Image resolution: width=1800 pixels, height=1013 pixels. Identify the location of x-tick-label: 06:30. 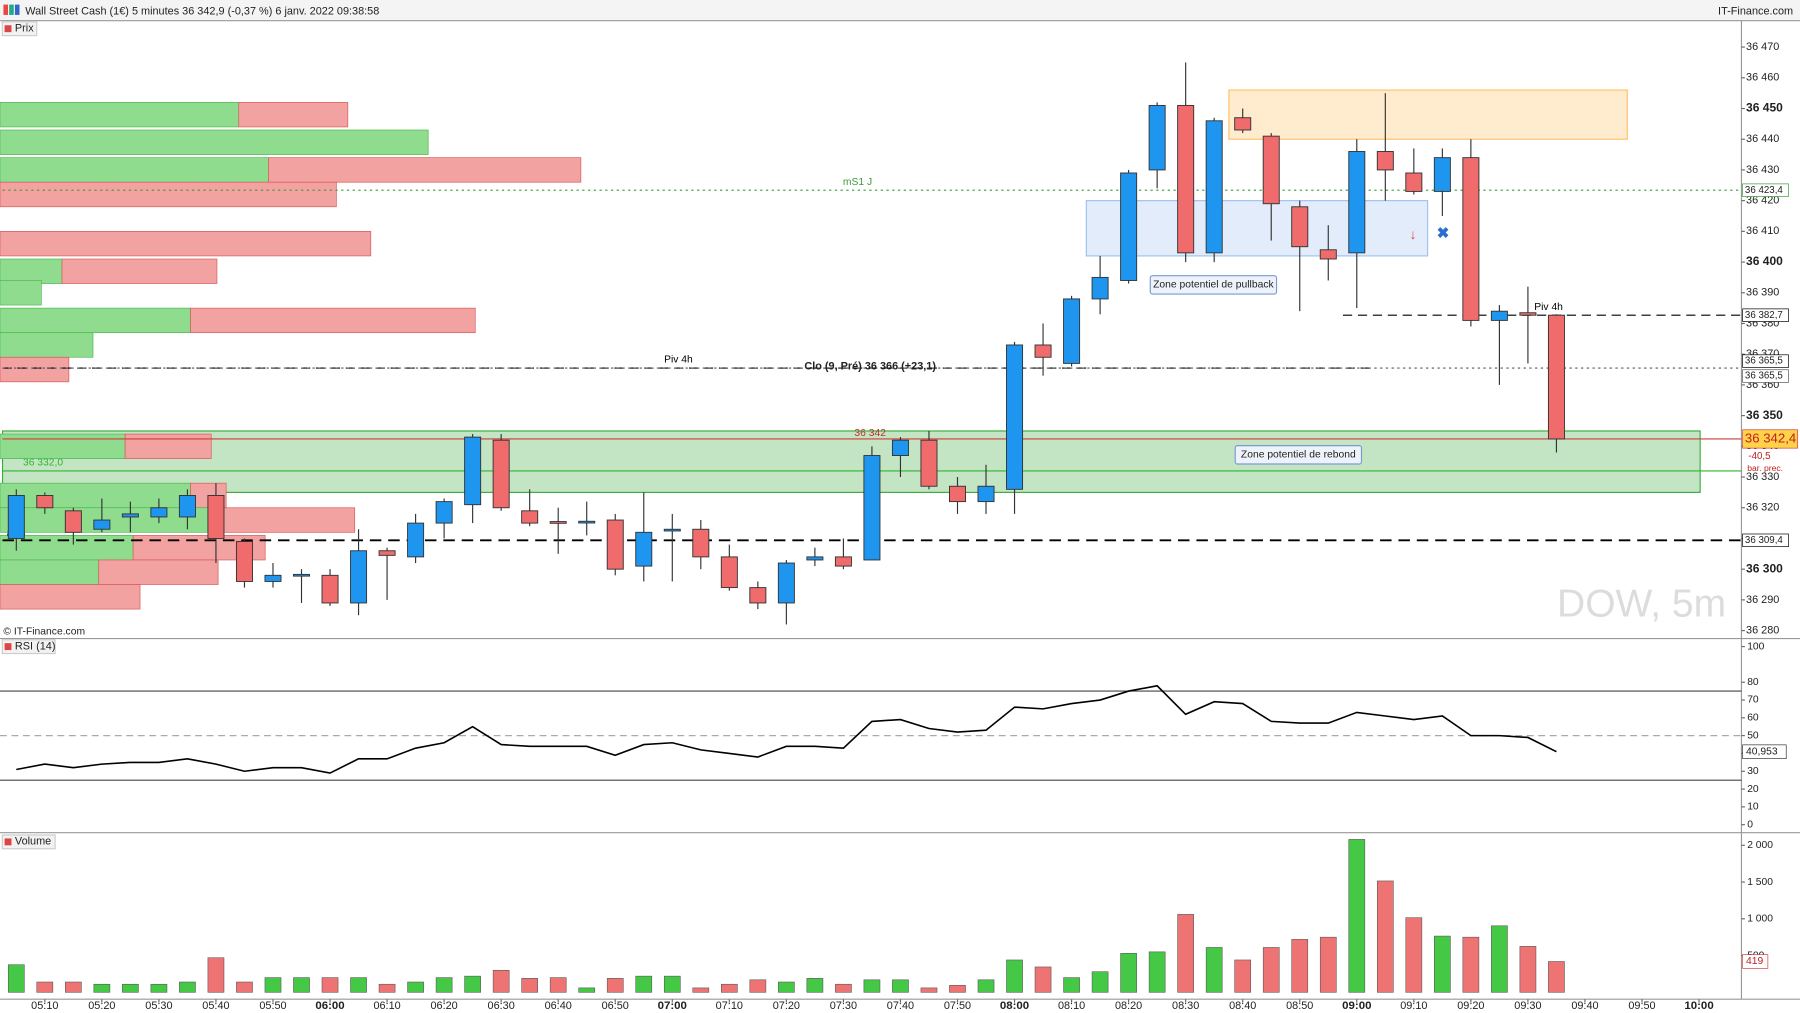
(501, 1006).